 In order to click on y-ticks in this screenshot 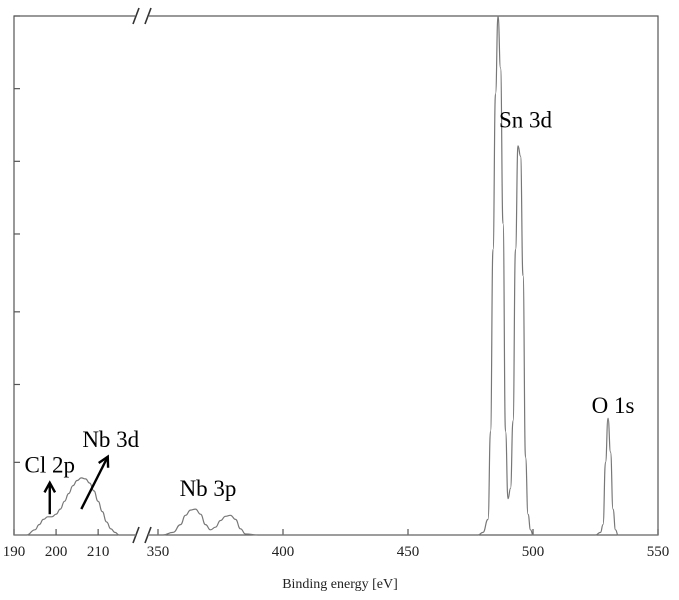, I will do `click(17, 239)`.